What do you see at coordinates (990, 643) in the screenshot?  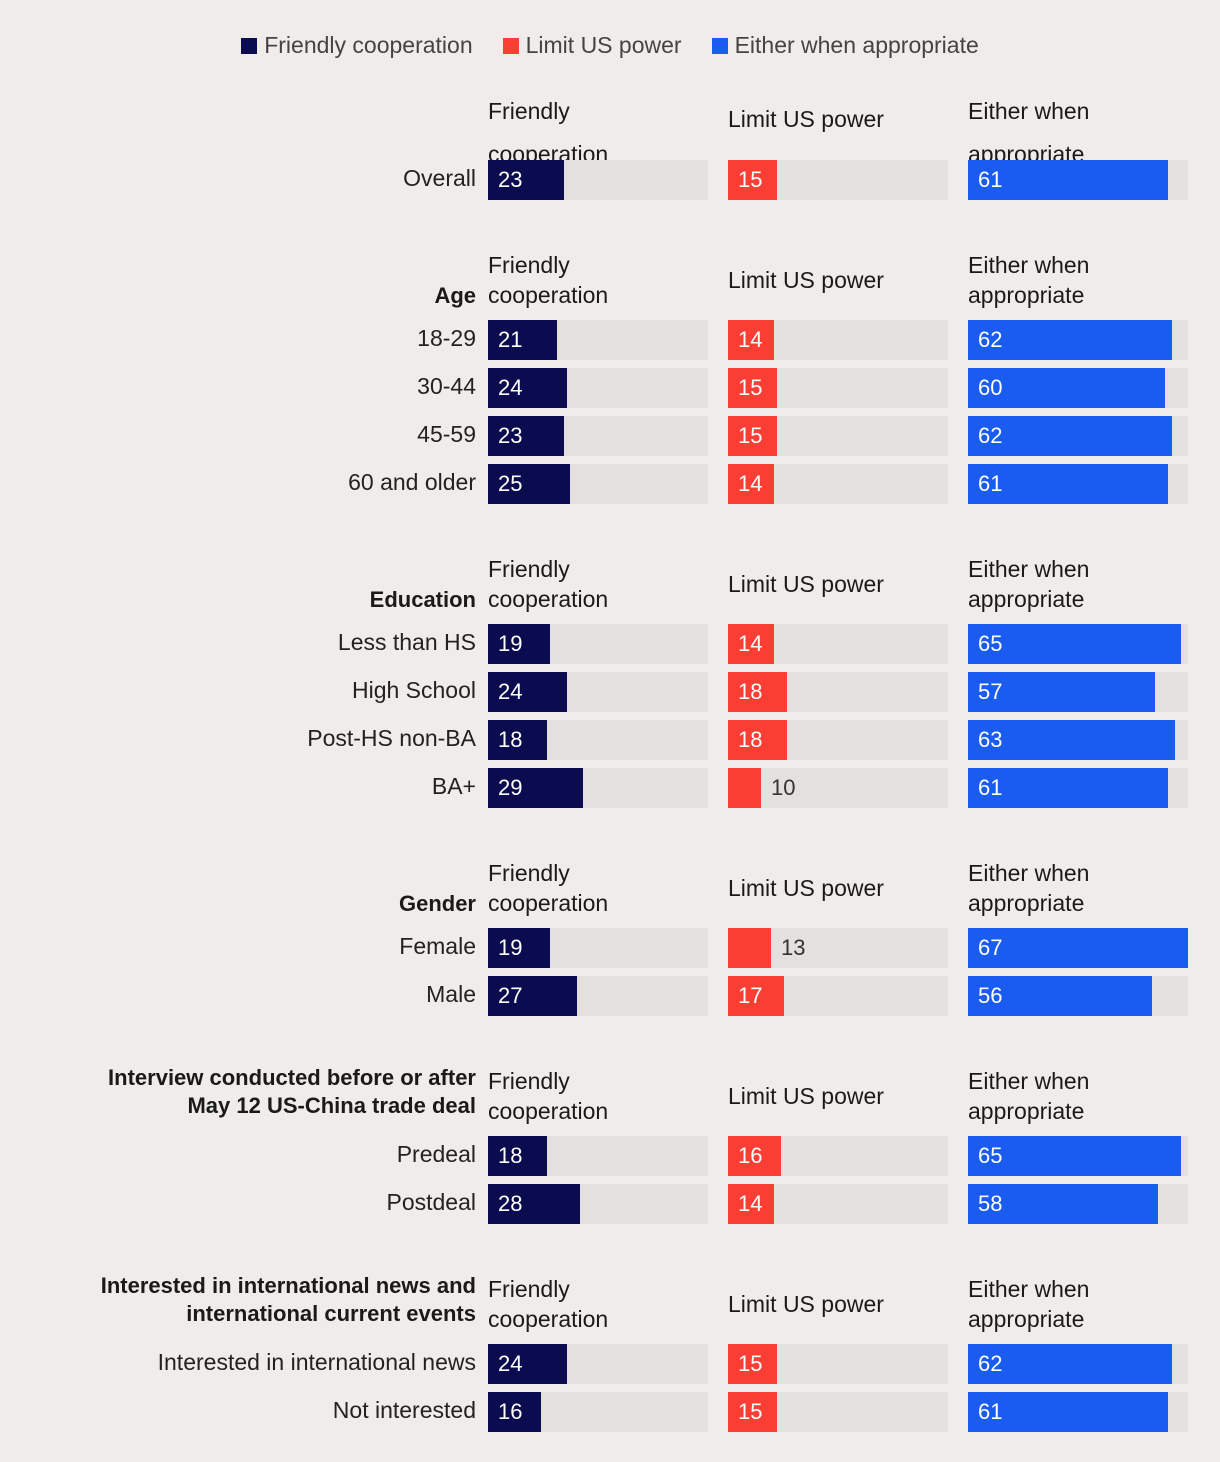 I see `data-label: 65` at bounding box center [990, 643].